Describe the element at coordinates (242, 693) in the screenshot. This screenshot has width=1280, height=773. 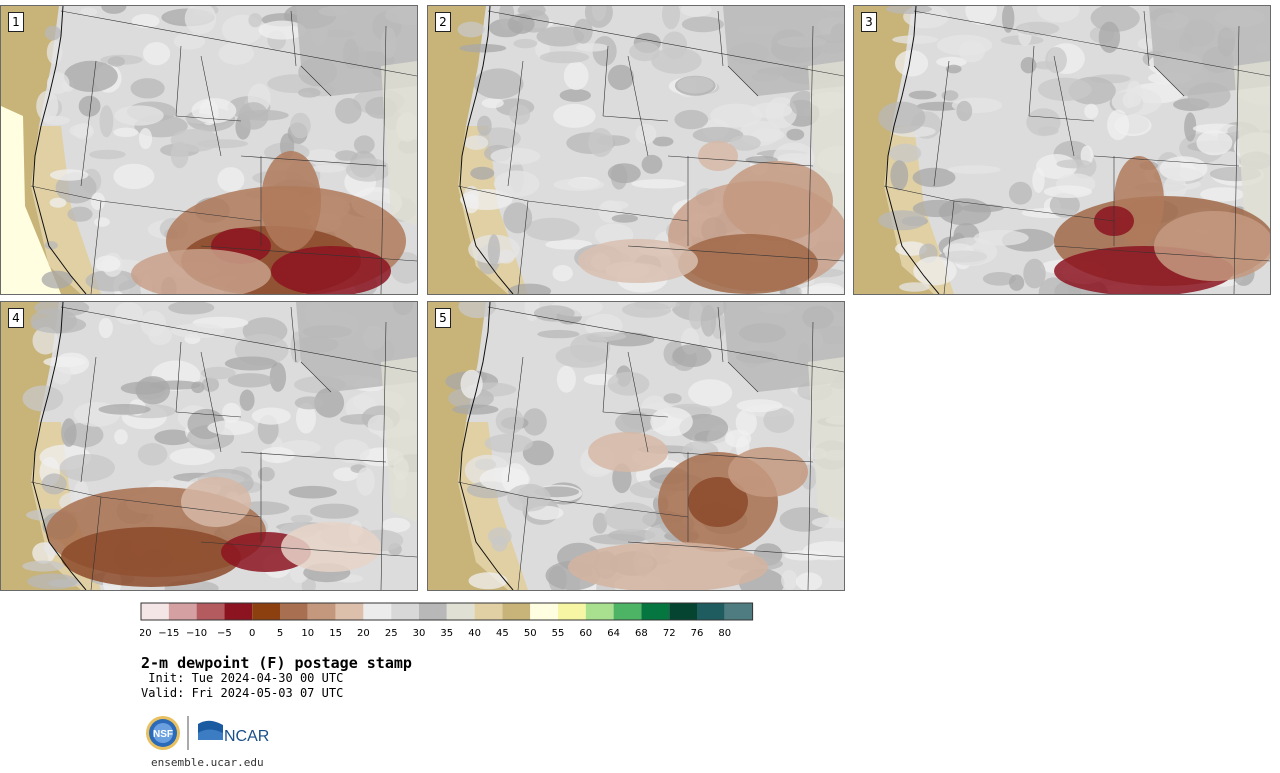
I see `valid-time: Valid: Fri 2024-05-03 07 UTC` at that location.